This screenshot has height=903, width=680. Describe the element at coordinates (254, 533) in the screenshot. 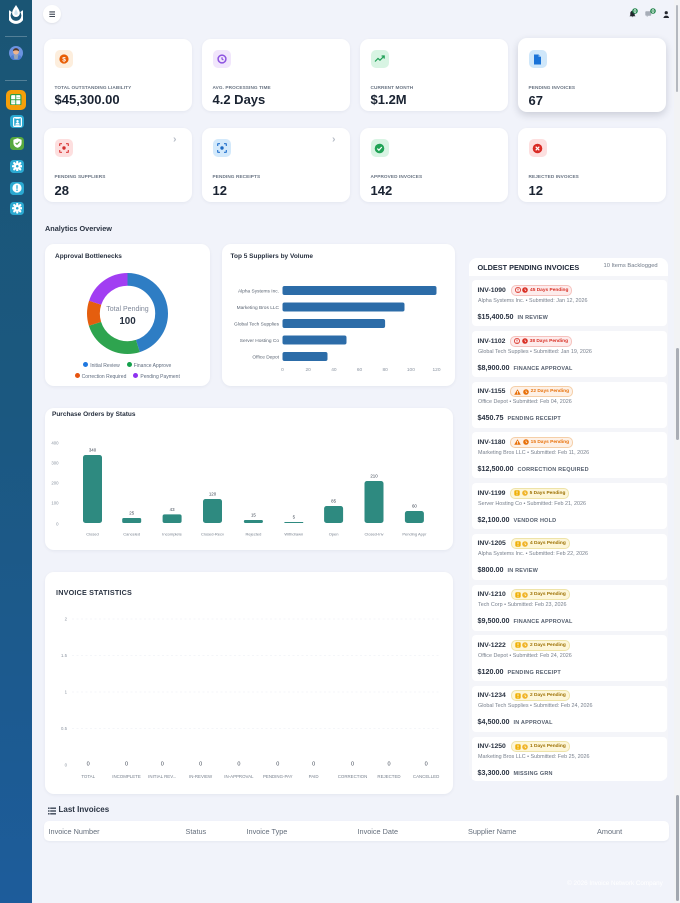

I see `svg-text: Rejected` at that location.